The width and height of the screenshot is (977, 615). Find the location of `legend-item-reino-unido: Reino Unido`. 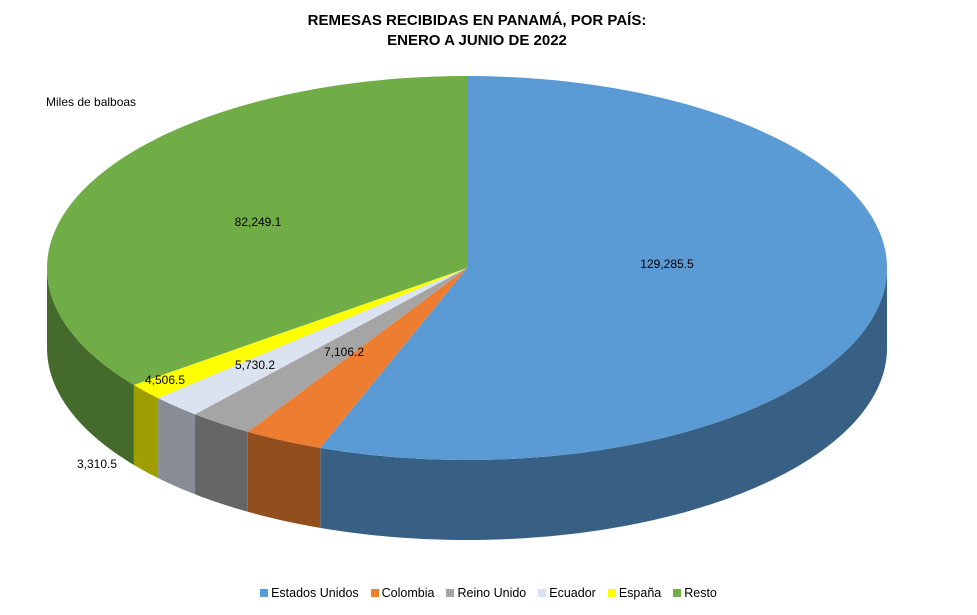

legend-item-reino-unido: Reino Unido is located at coordinates (486, 593).